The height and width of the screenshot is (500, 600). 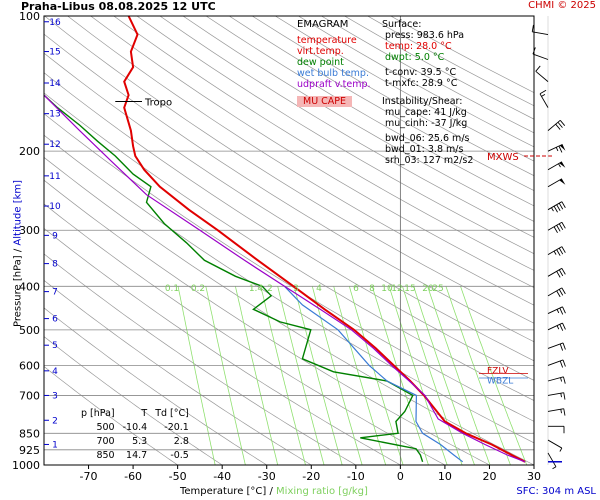 What do you see at coordinates (402, 24) in the screenshot?
I see `surface-title: Surface:` at bounding box center [402, 24].